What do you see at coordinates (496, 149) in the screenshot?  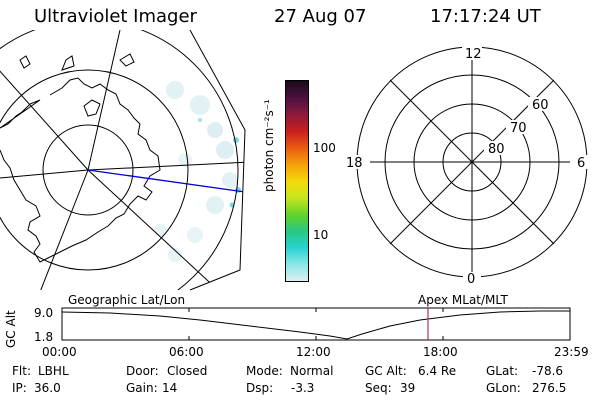 I see `mlat-label-80: 80` at bounding box center [496, 149].